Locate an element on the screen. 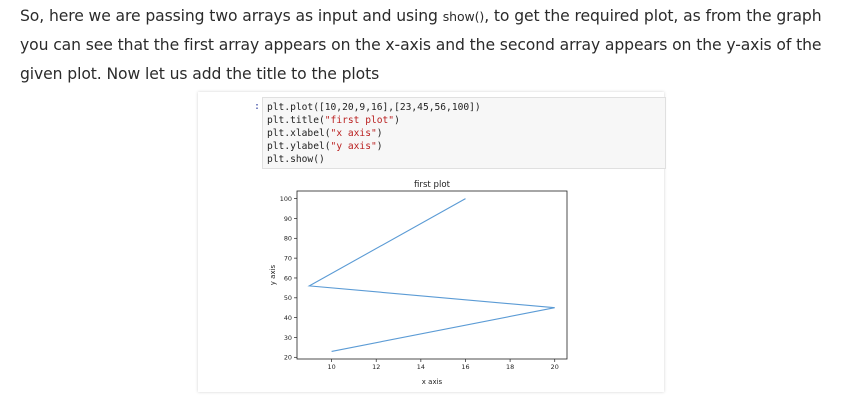 This screenshot has width=864, height=401. x-axis-label: x axis is located at coordinates (432, 382).